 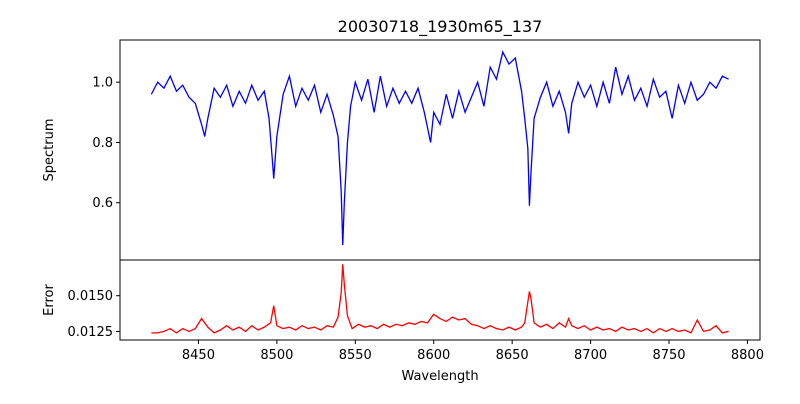 I want to click on x-tick-label: 8550, so click(x=355, y=355).